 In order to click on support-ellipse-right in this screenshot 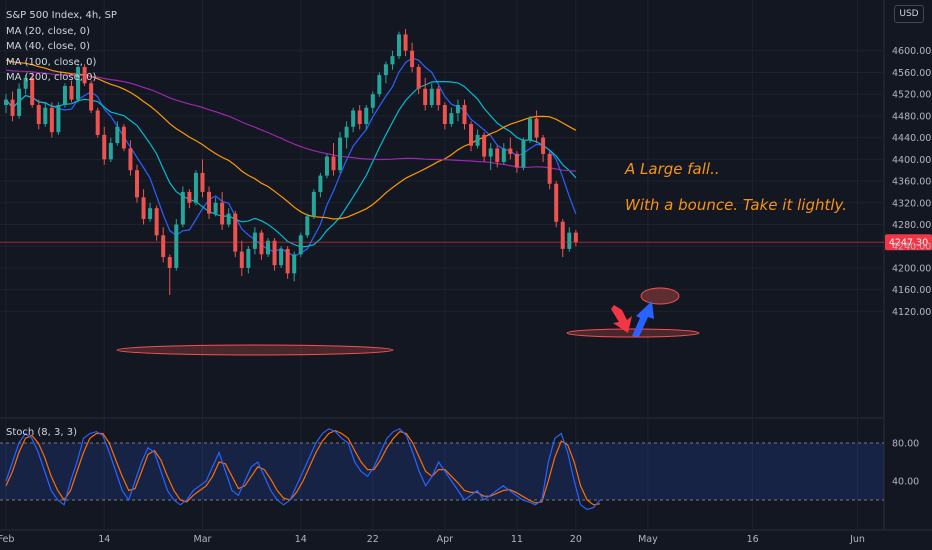, I will do `click(633, 333)`.